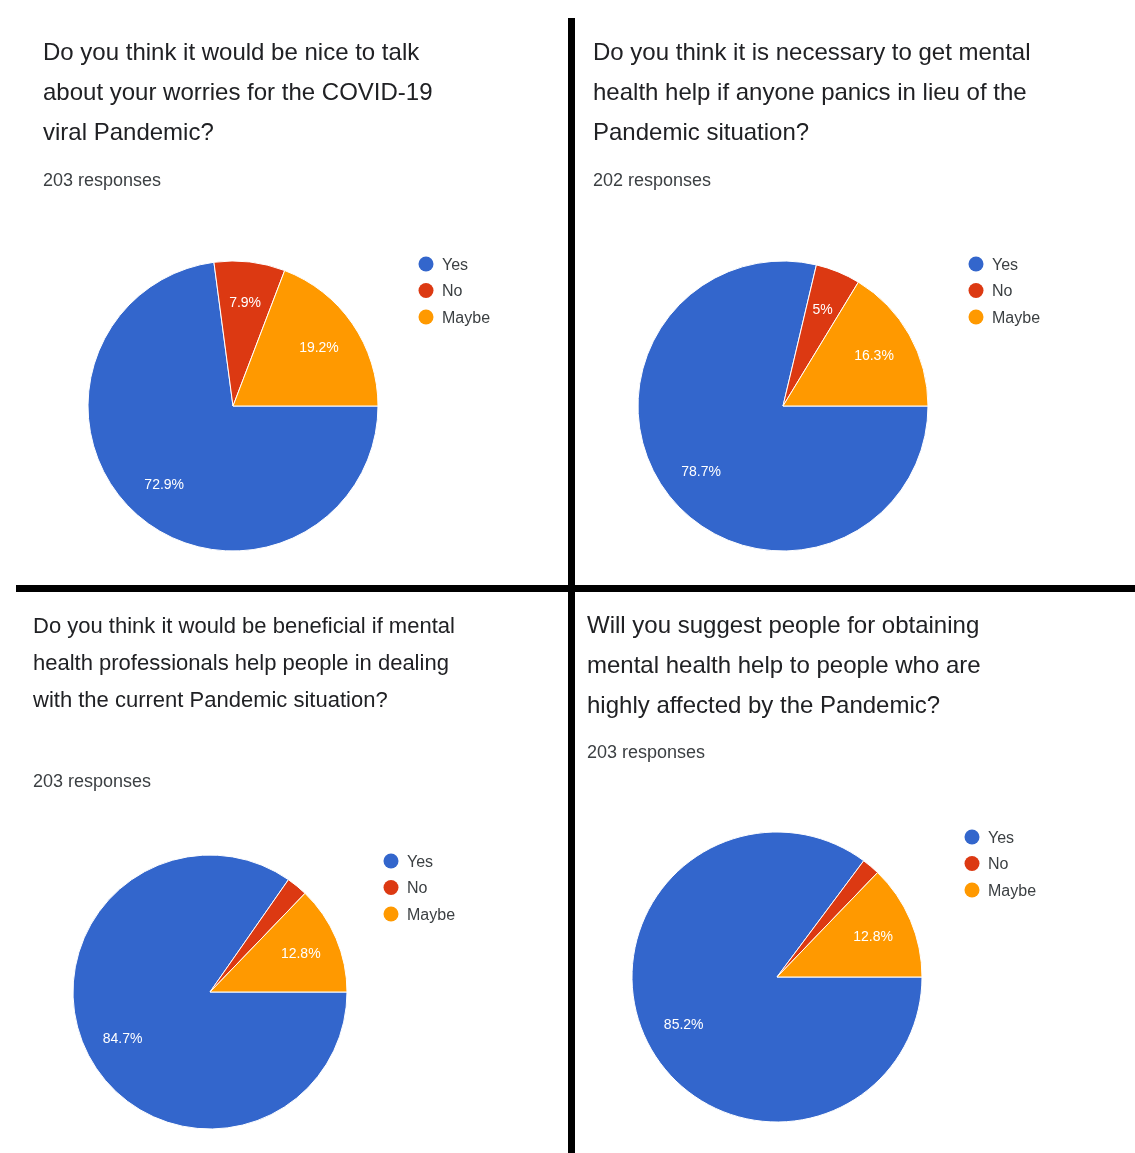  What do you see at coordinates (874, 354) in the screenshot?
I see `data-label: 16.3%` at bounding box center [874, 354].